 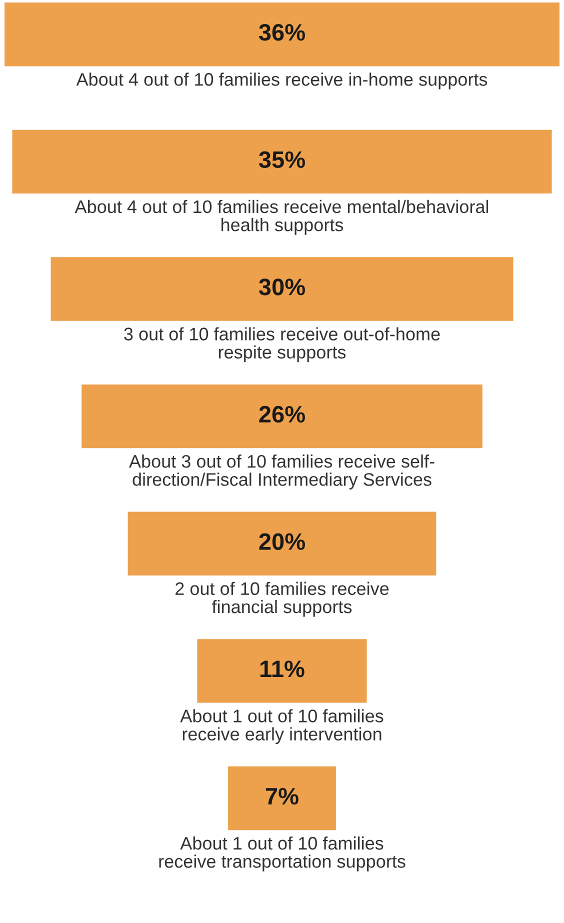 I want to click on data-label: 7%, so click(x=282, y=796).